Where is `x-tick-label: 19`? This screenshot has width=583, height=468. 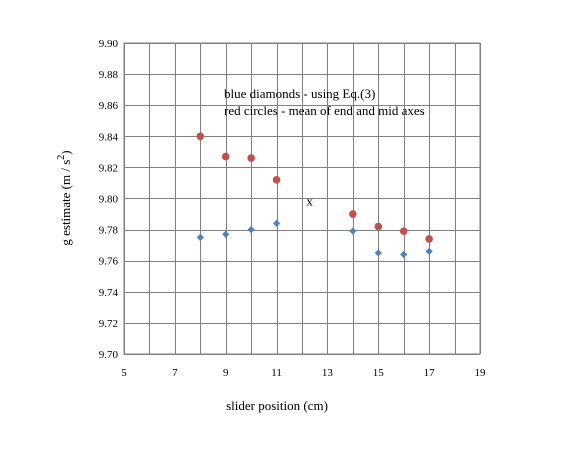
x-tick-label: 19 is located at coordinates (481, 373).